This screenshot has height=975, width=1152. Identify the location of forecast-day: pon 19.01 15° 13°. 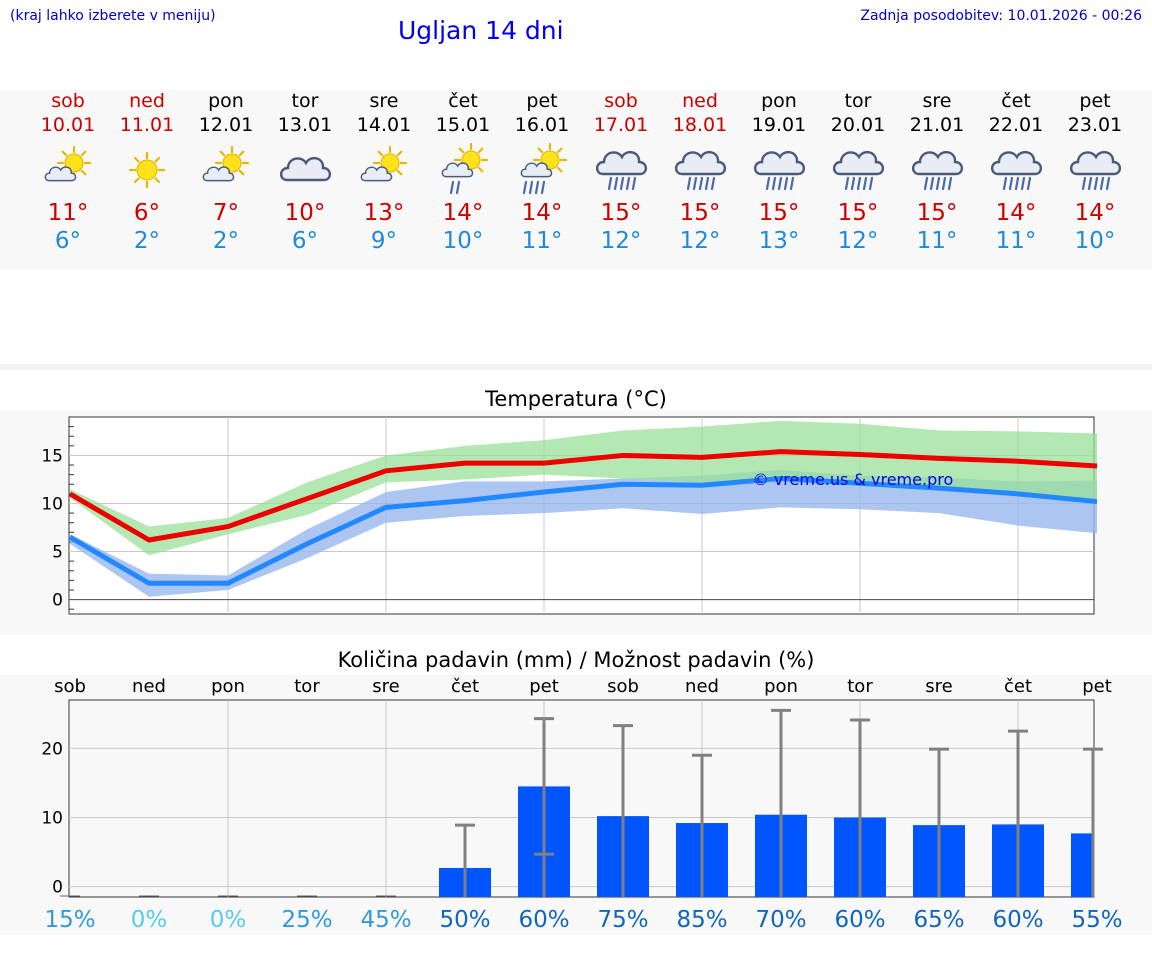
(779, 173).